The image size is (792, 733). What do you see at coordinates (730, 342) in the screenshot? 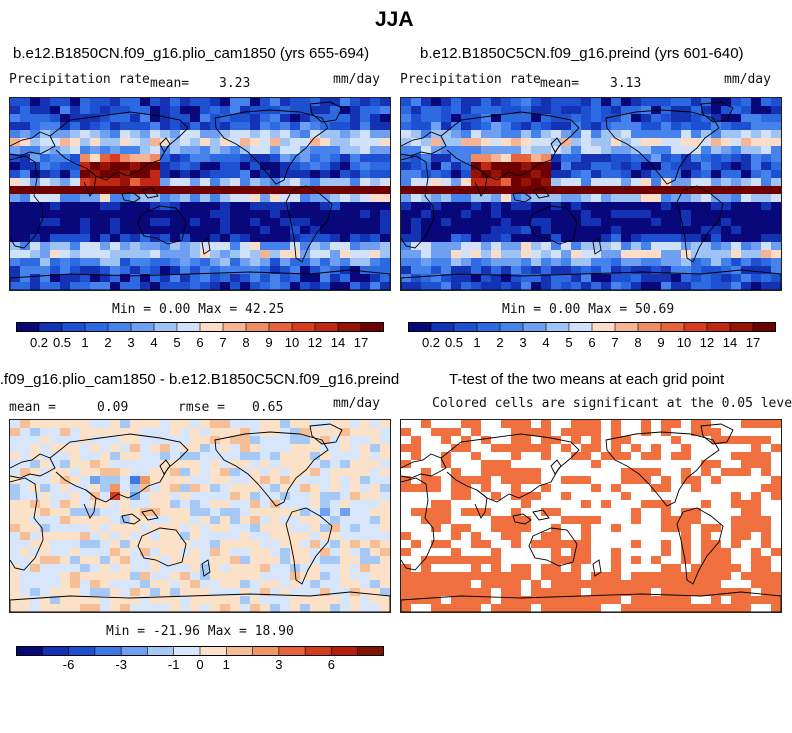
I see `colorbar-tick-label: 14` at bounding box center [730, 342].